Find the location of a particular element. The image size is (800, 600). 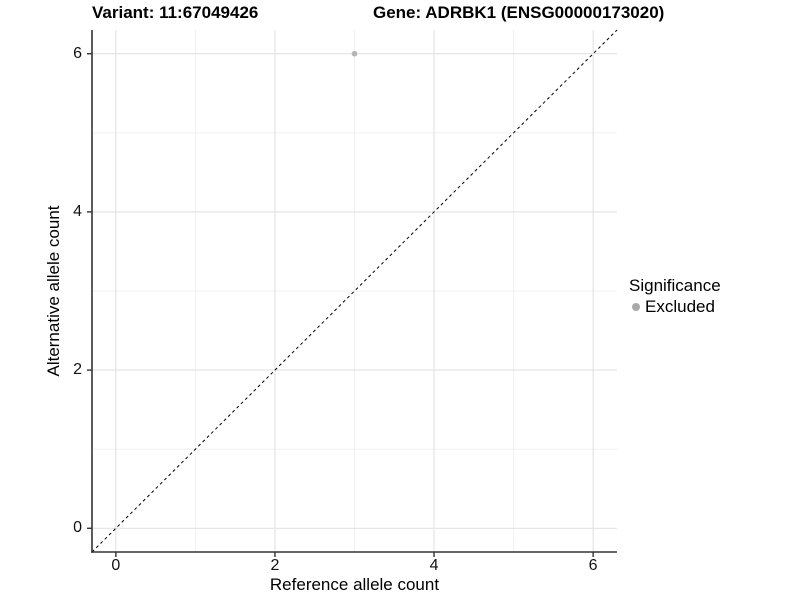

legend-item: Excluded is located at coordinates (675, 306).